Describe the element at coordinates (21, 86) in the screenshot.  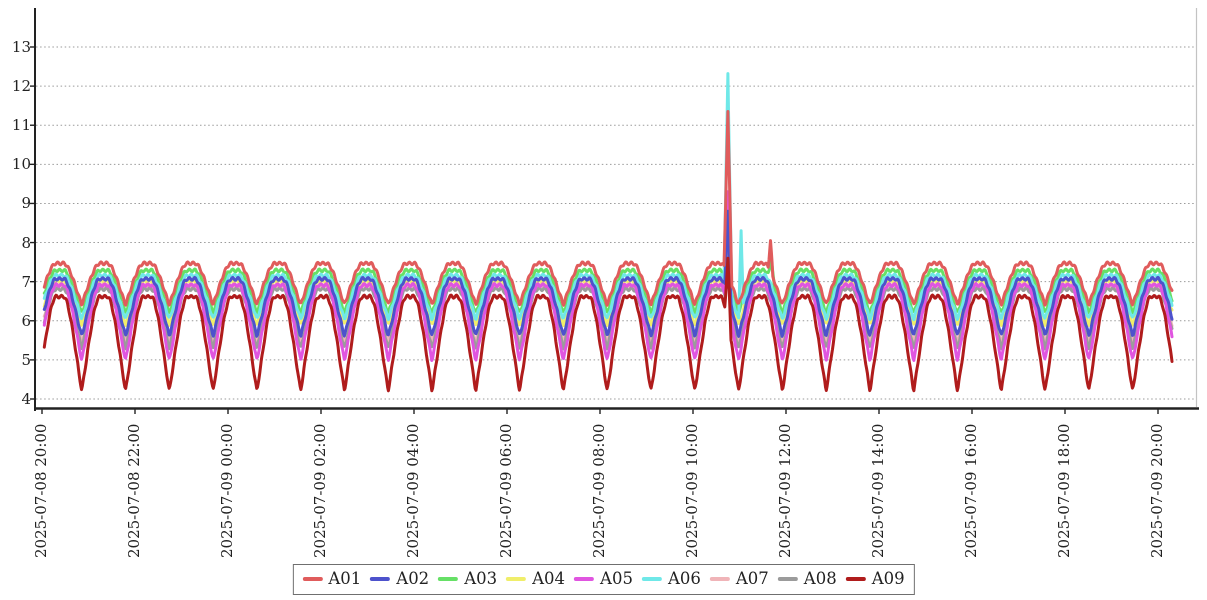
I see `y-tick-label: 12` at that location.